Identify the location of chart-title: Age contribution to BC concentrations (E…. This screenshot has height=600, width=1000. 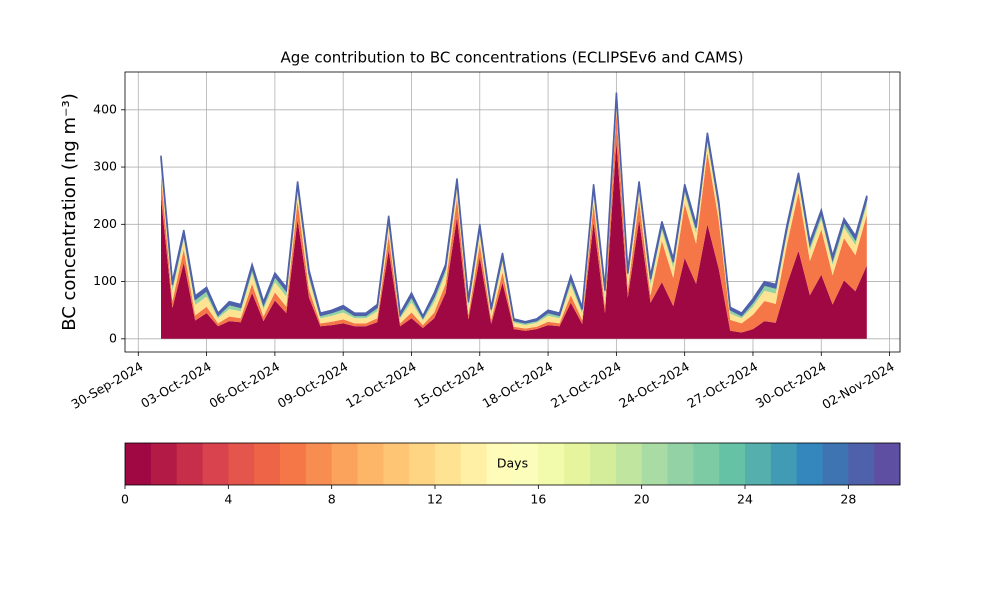
(512, 58).